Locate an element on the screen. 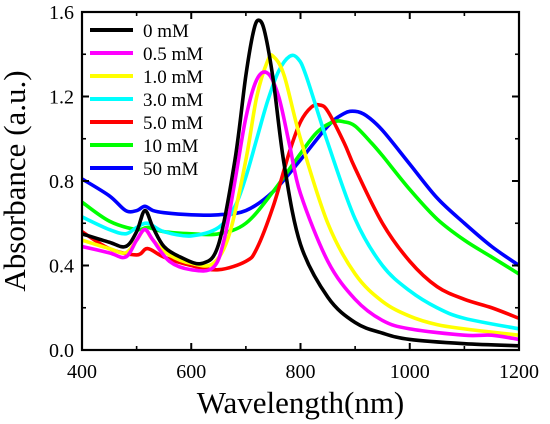 The image size is (550, 424). legend-label-3: 1.0 mM is located at coordinates (173, 77).